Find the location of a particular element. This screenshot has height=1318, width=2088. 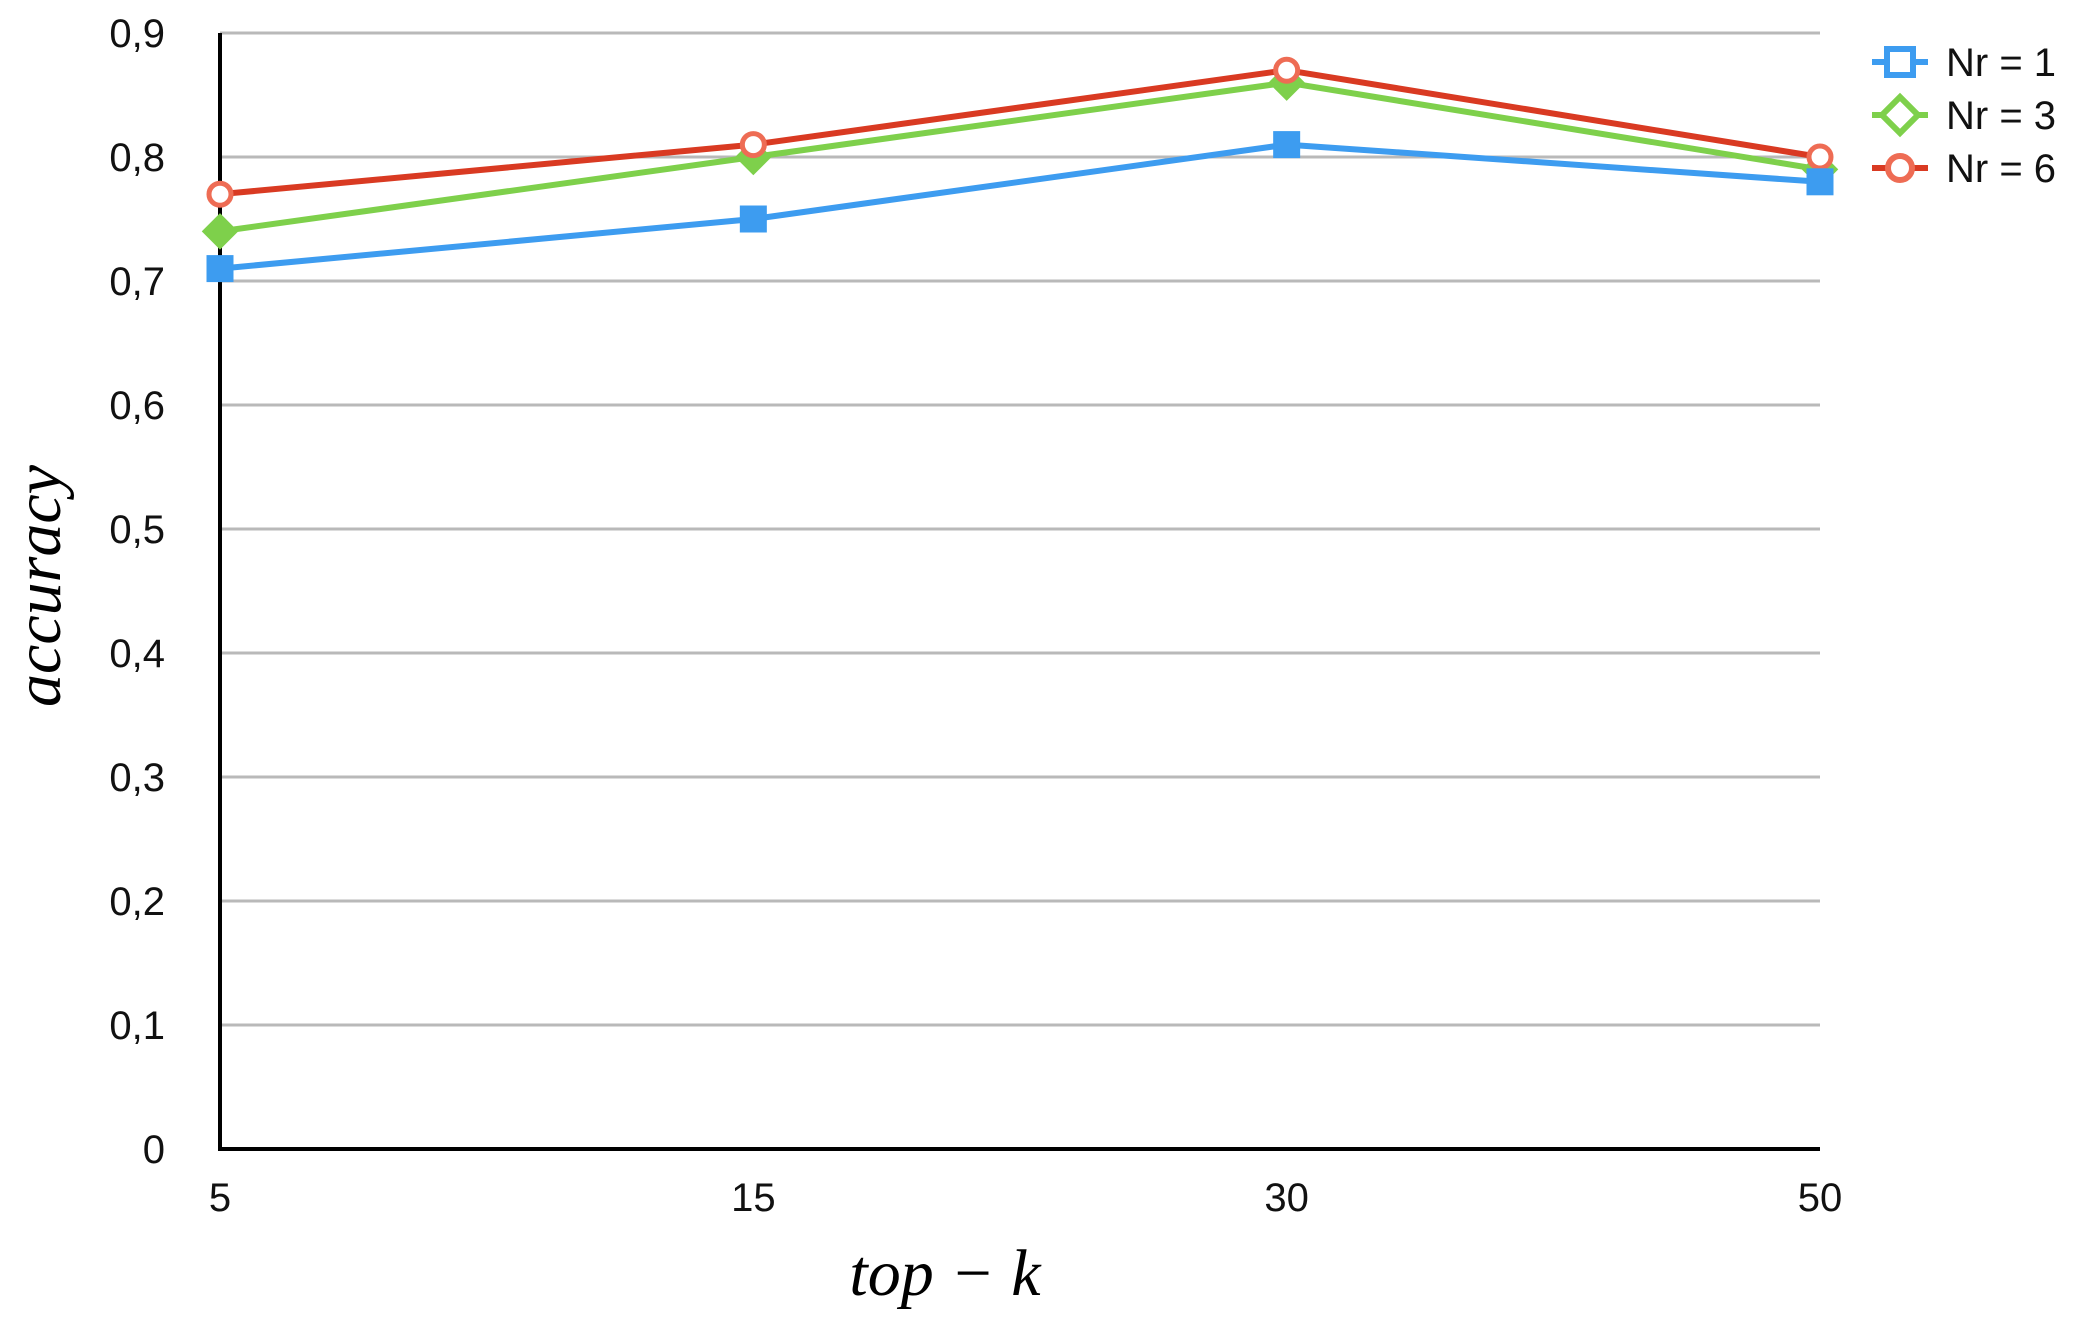

y-tick-label: 0,6 is located at coordinates (137, 406).